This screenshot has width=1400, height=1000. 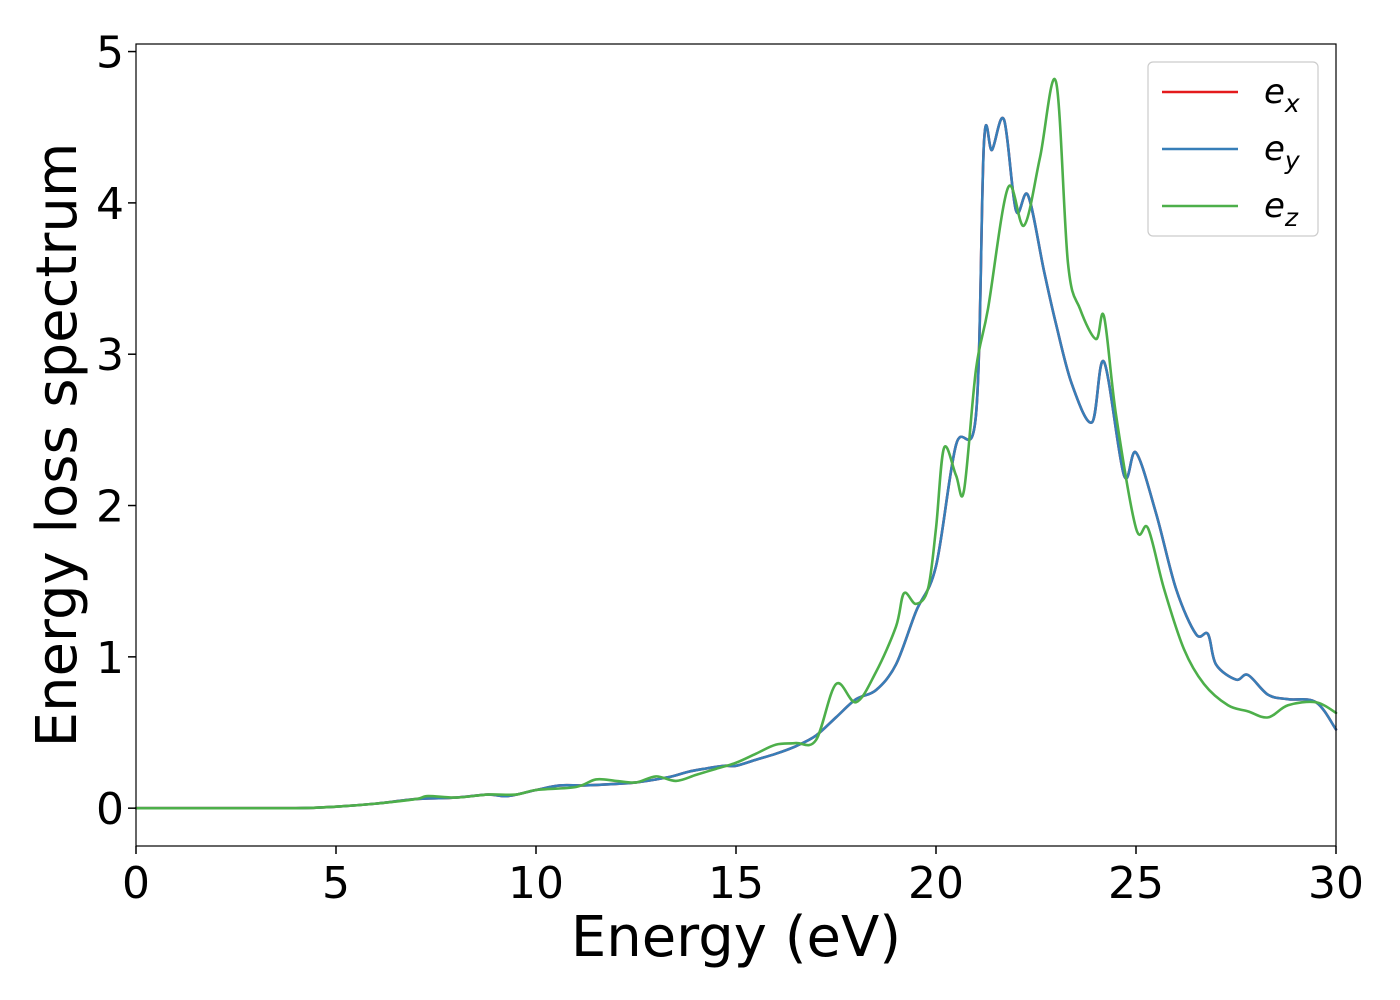 I want to click on y-tick-label: 4, so click(x=110, y=204).